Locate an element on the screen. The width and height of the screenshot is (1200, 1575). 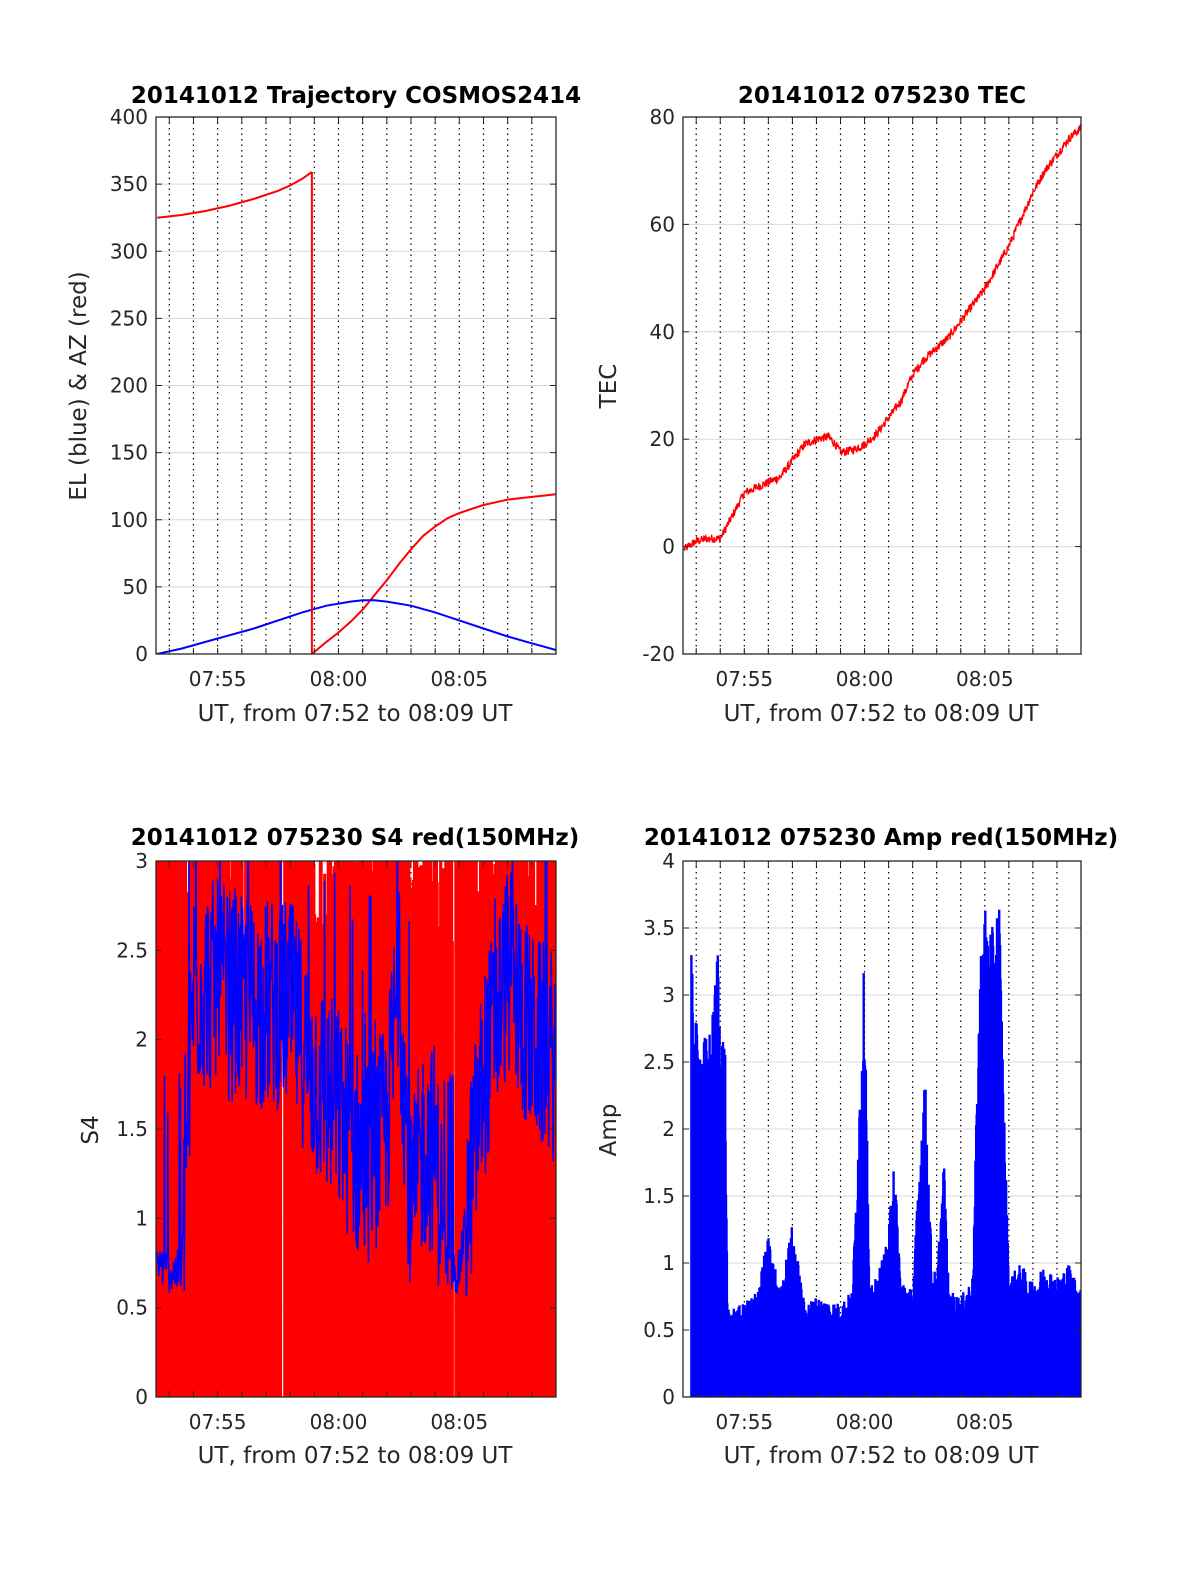
amp-ylabel: Amp is located at coordinates (609, 1130).